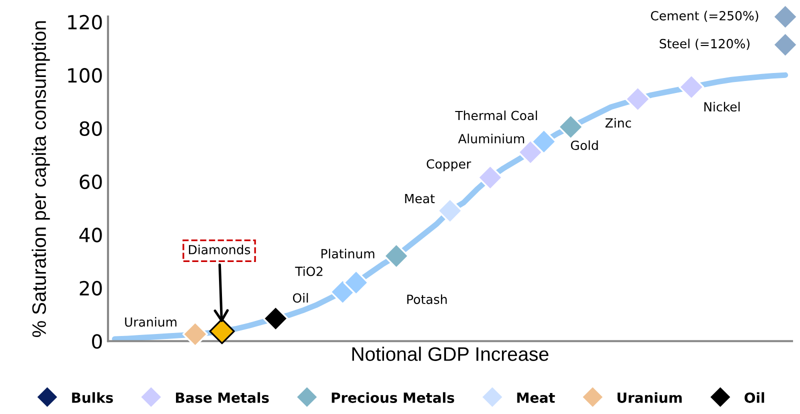 The image size is (800, 414). What do you see at coordinates (650, 397) in the screenshot?
I see `legend-label: Uranium` at bounding box center [650, 397].